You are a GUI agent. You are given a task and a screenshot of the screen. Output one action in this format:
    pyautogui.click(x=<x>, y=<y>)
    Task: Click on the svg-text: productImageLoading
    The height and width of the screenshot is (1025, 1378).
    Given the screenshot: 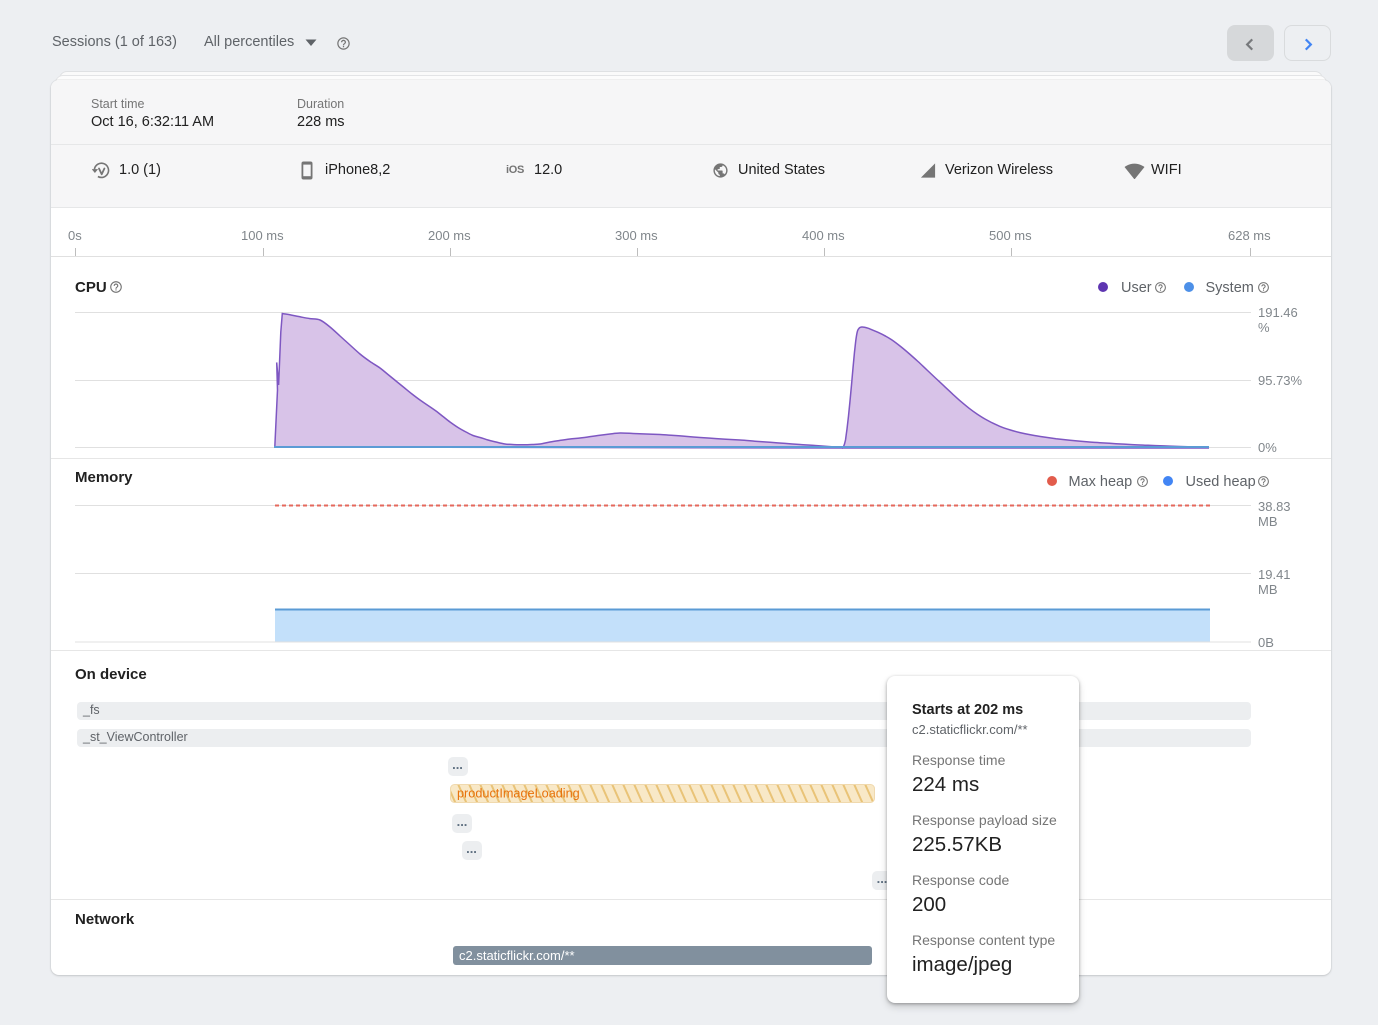 What is the action you would take?
    pyautogui.click(x=518, y=794)
    